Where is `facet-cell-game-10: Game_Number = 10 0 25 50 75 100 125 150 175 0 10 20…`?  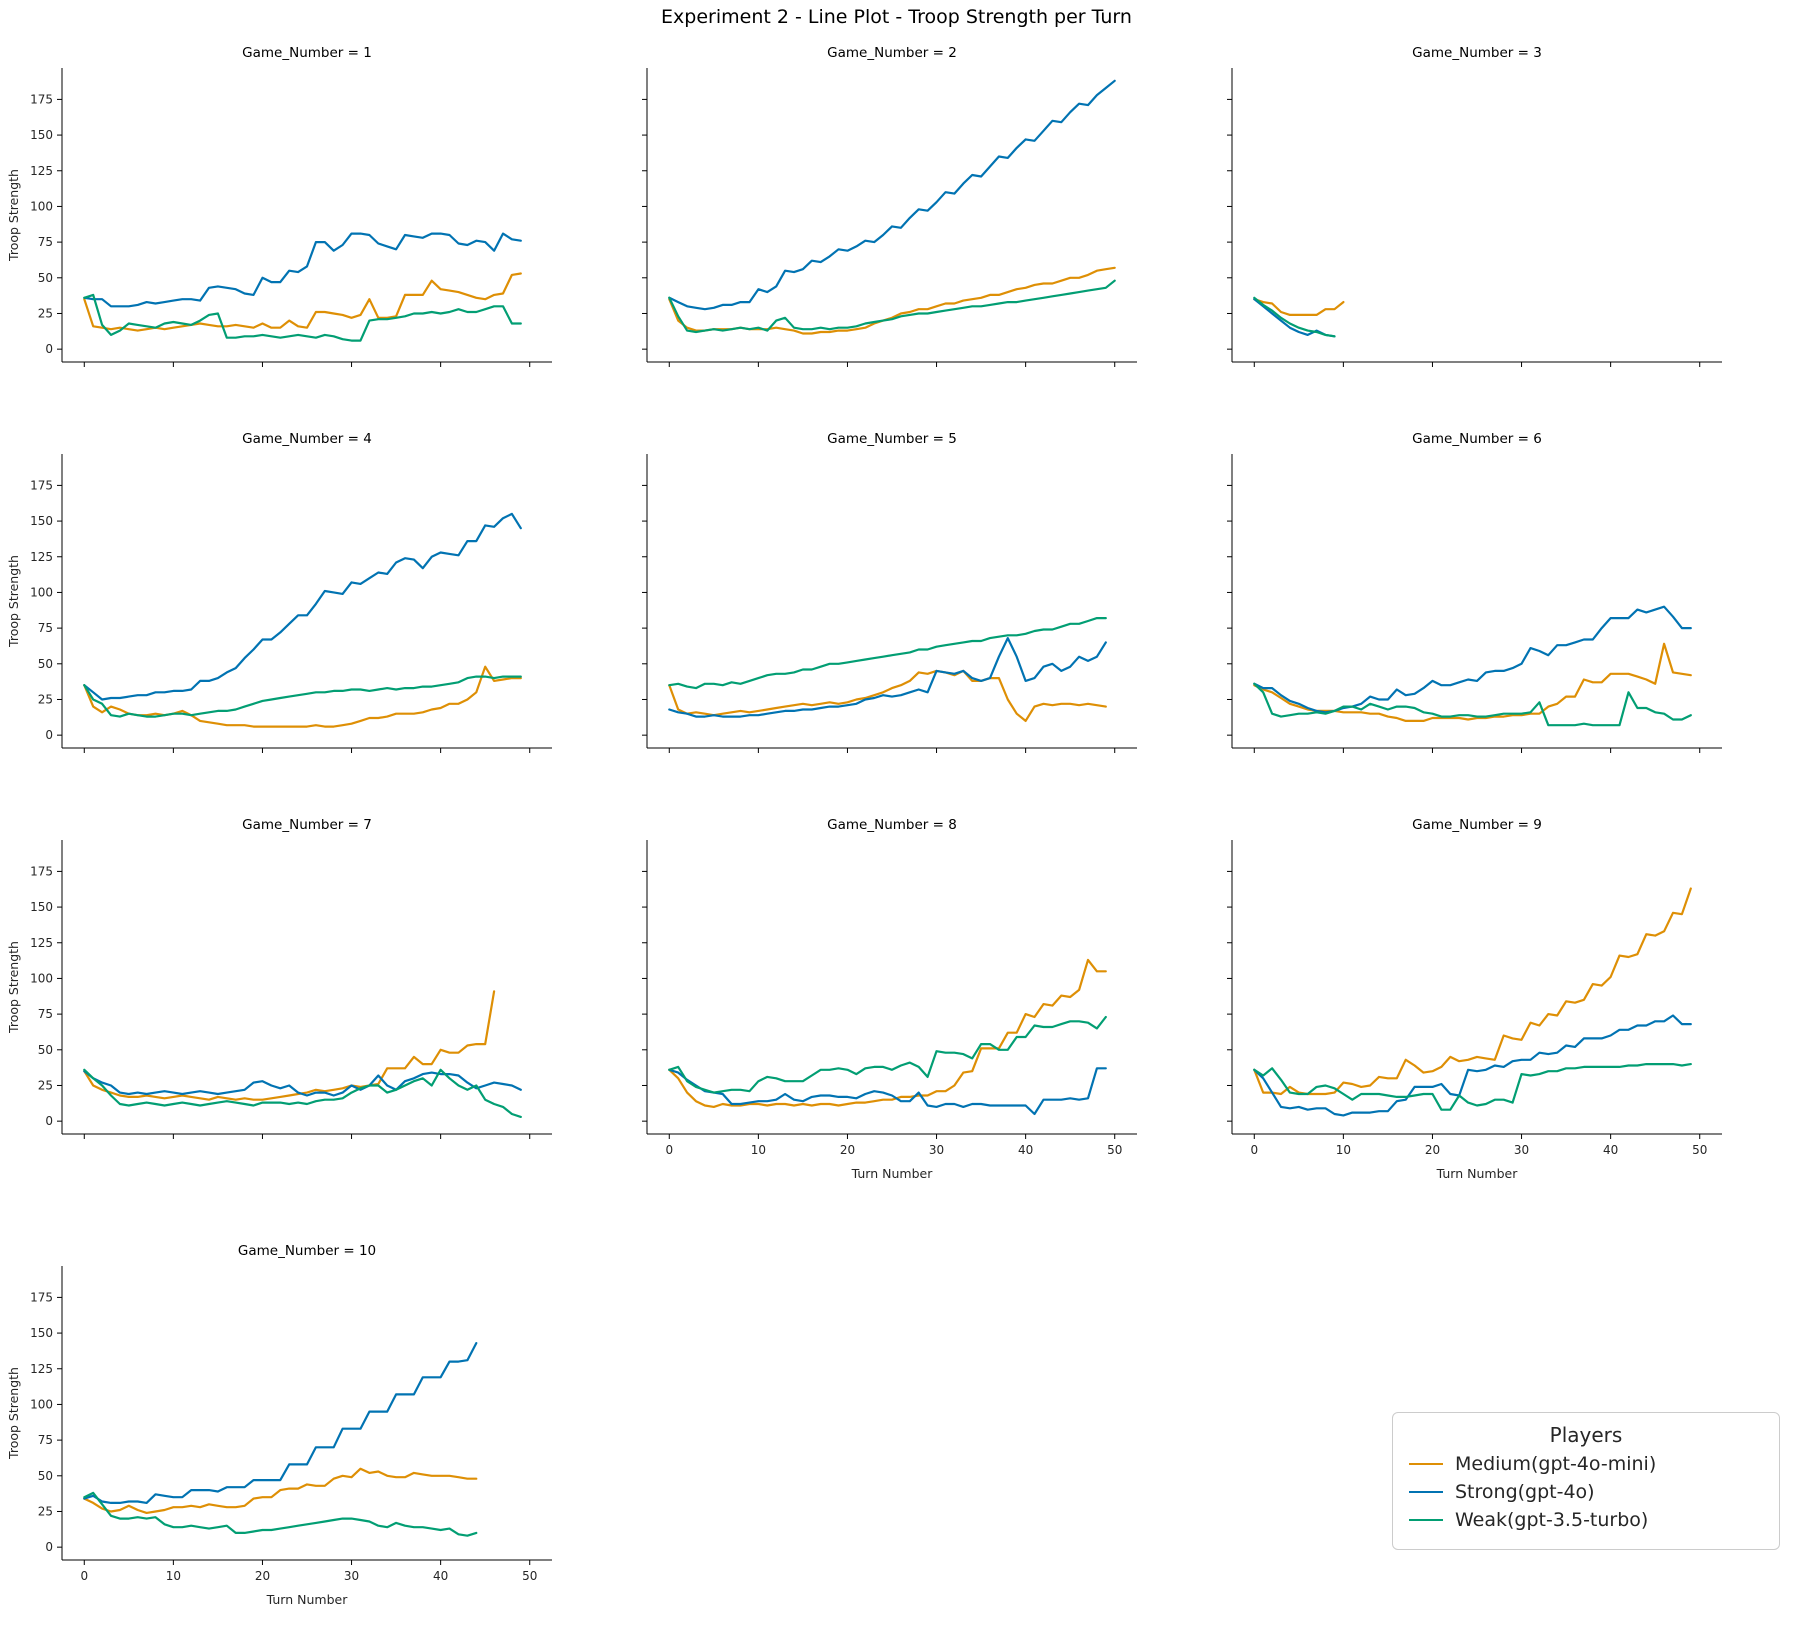
facet-cell-game-10: Game_Number = 10 0 25 50 75 100 125 150 175 0 10 20… is located at coordinates (296, 1436).